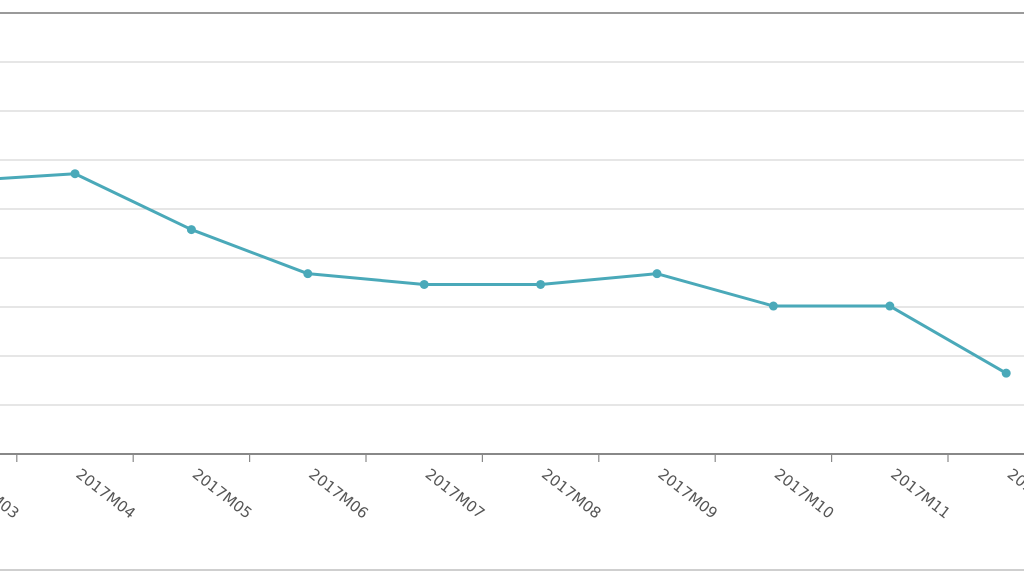  What do you see at coordinates (11, 493) in the screenshot?
I see `x-tick-label: 2017M03` at bounding box center [11, 493].